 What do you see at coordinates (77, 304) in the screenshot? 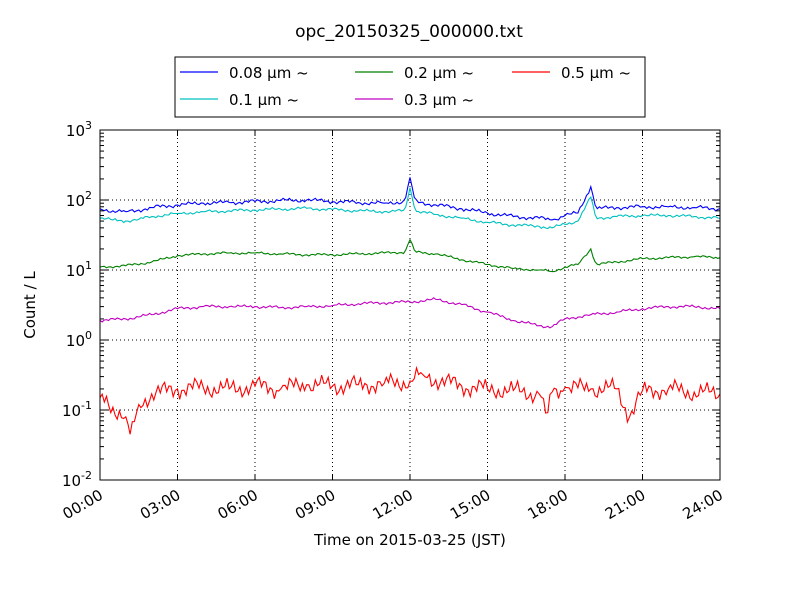
I see `y-tick-labels: 10⁻² 10⁻¹ 10⁰ 10¹ 10² 10³` at bounding box center [77, 304].